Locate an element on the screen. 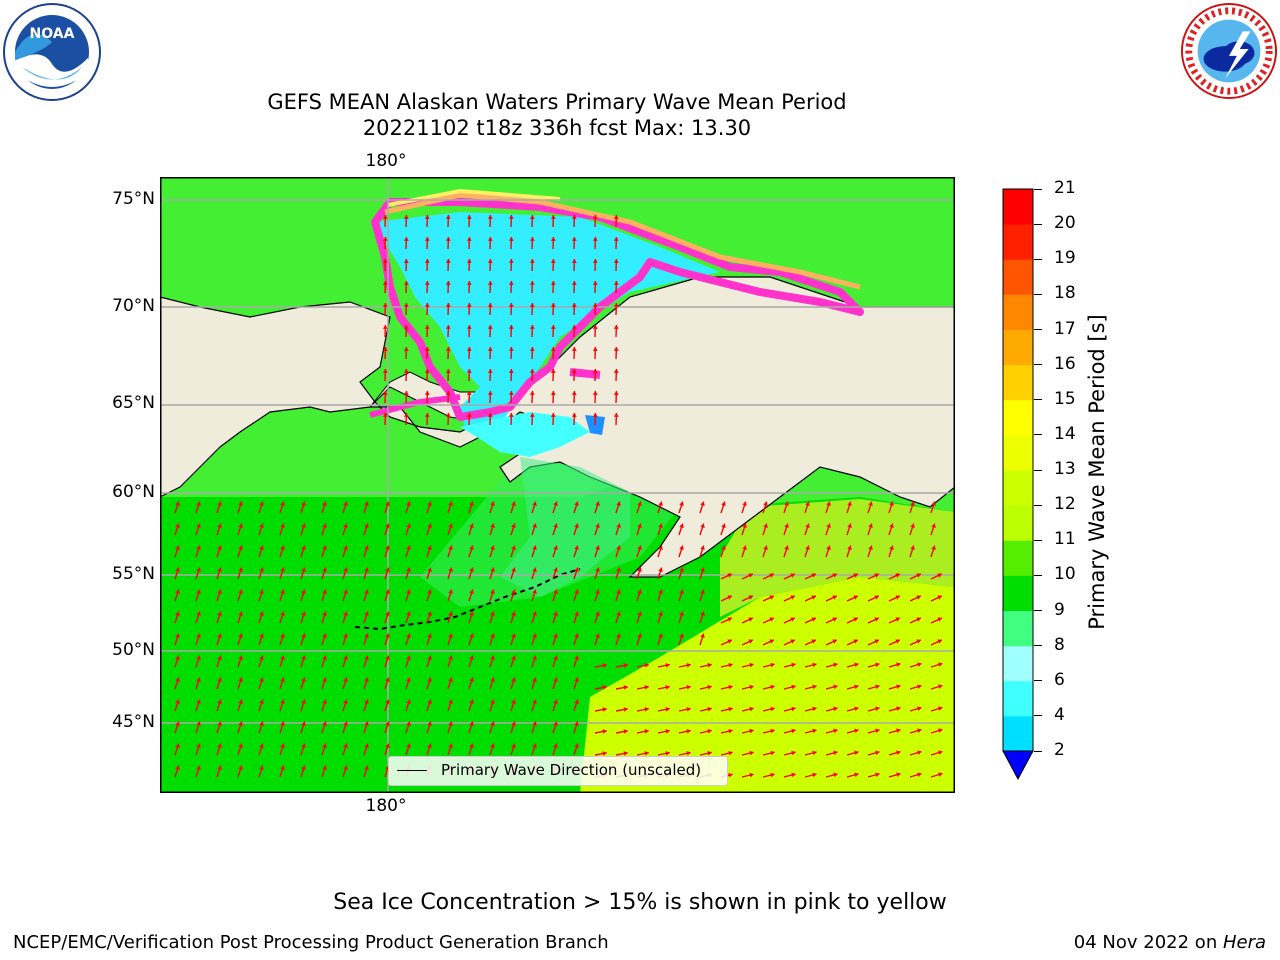 This screenshot has height=960, width=1280. chart-subtitle: 20221102 t18z 336h fcst Max: 13.30 is located at coordinates (557, 128).